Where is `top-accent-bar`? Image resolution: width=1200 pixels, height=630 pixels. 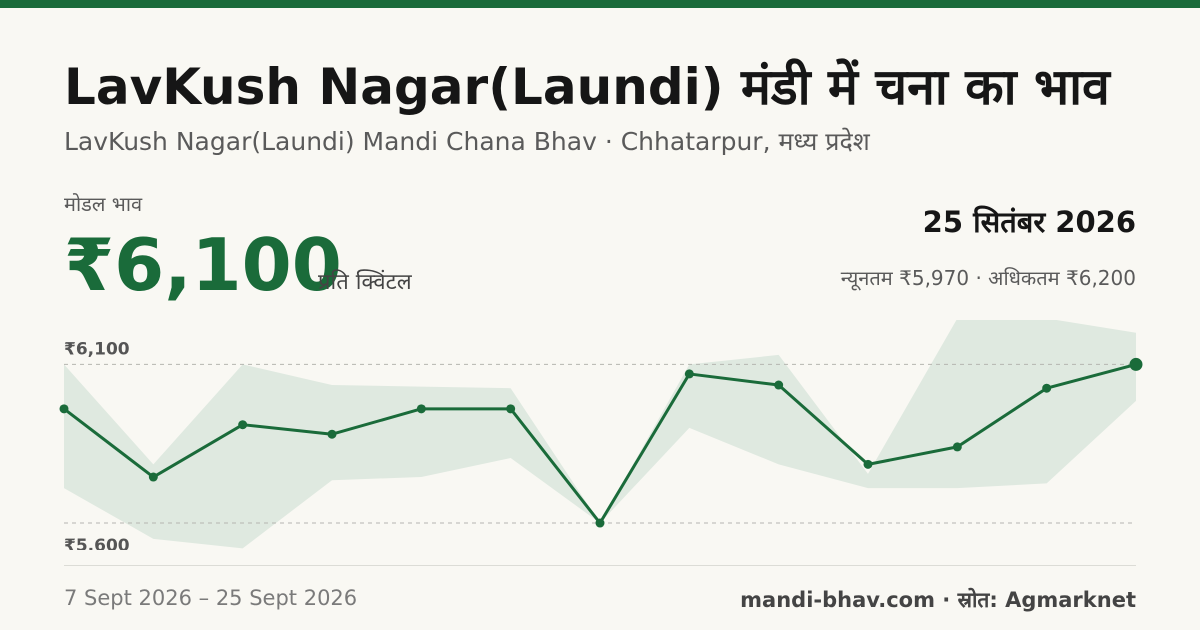 top-accent-bar is located at coordinates (600, 4).